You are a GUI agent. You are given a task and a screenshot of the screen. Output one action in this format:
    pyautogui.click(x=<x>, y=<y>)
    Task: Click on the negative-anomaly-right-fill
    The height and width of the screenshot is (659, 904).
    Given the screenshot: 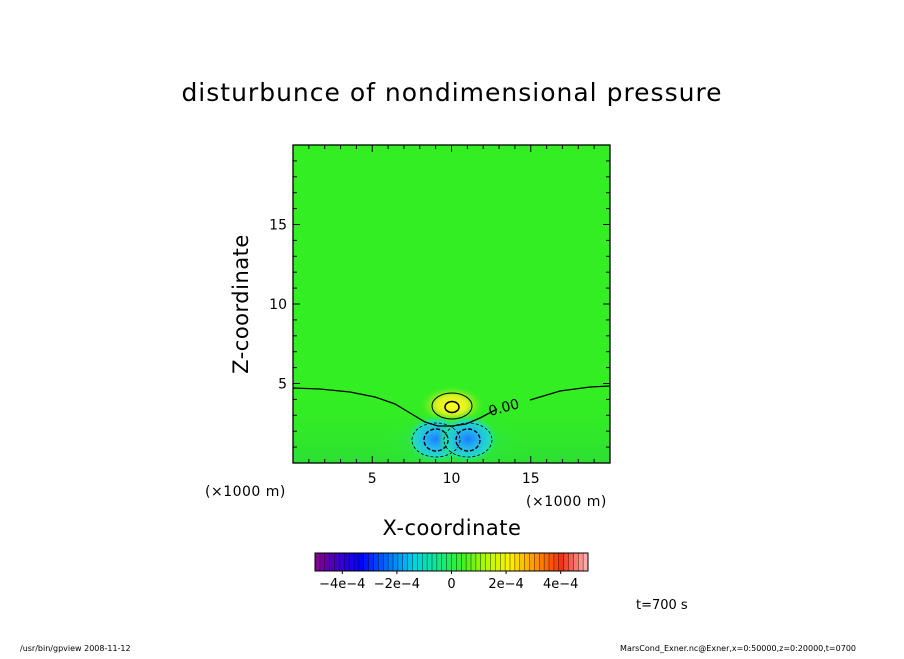 What is the action you would take?
    pyautogui.click(x=468, y=439)
    